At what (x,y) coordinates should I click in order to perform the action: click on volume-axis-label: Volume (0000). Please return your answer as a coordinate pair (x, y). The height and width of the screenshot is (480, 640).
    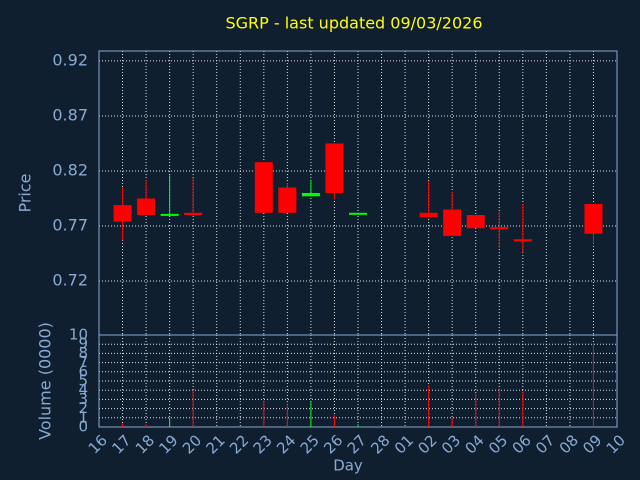
    Looking at the image, I should click on (45, 381).